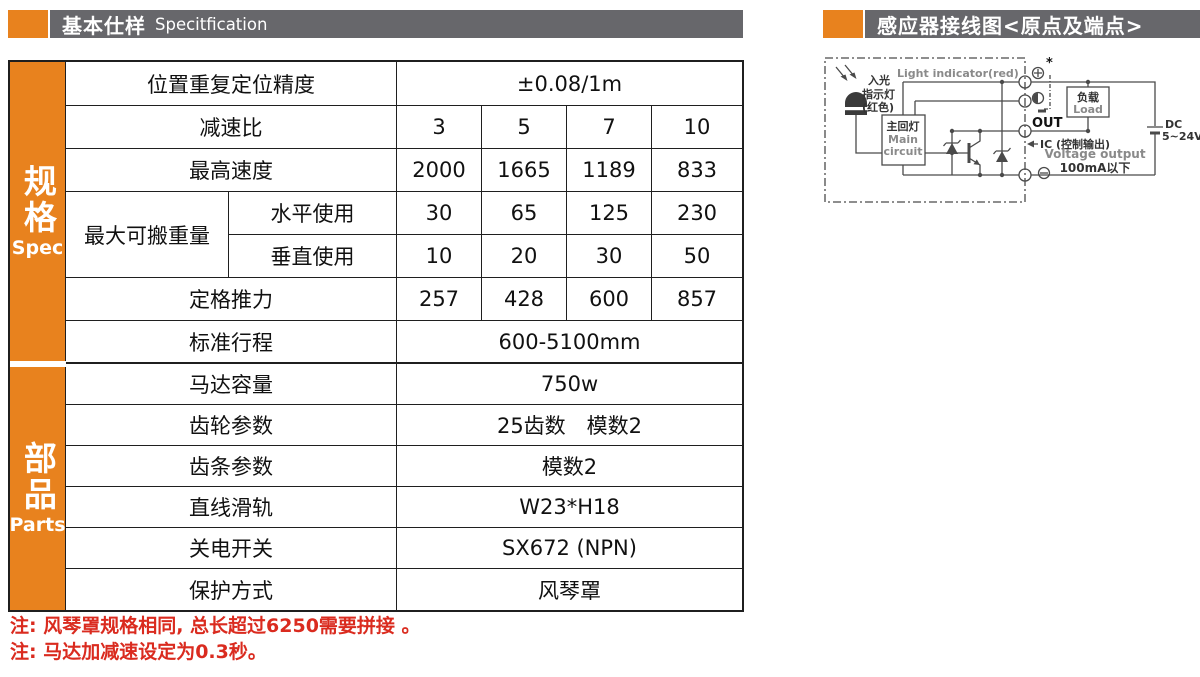 The width and height of the screenshot is (1200, 677). Describe the element at coordinates (231, 84) in the screenshot. I see `row-label: 位置重复定位精度` at that location.